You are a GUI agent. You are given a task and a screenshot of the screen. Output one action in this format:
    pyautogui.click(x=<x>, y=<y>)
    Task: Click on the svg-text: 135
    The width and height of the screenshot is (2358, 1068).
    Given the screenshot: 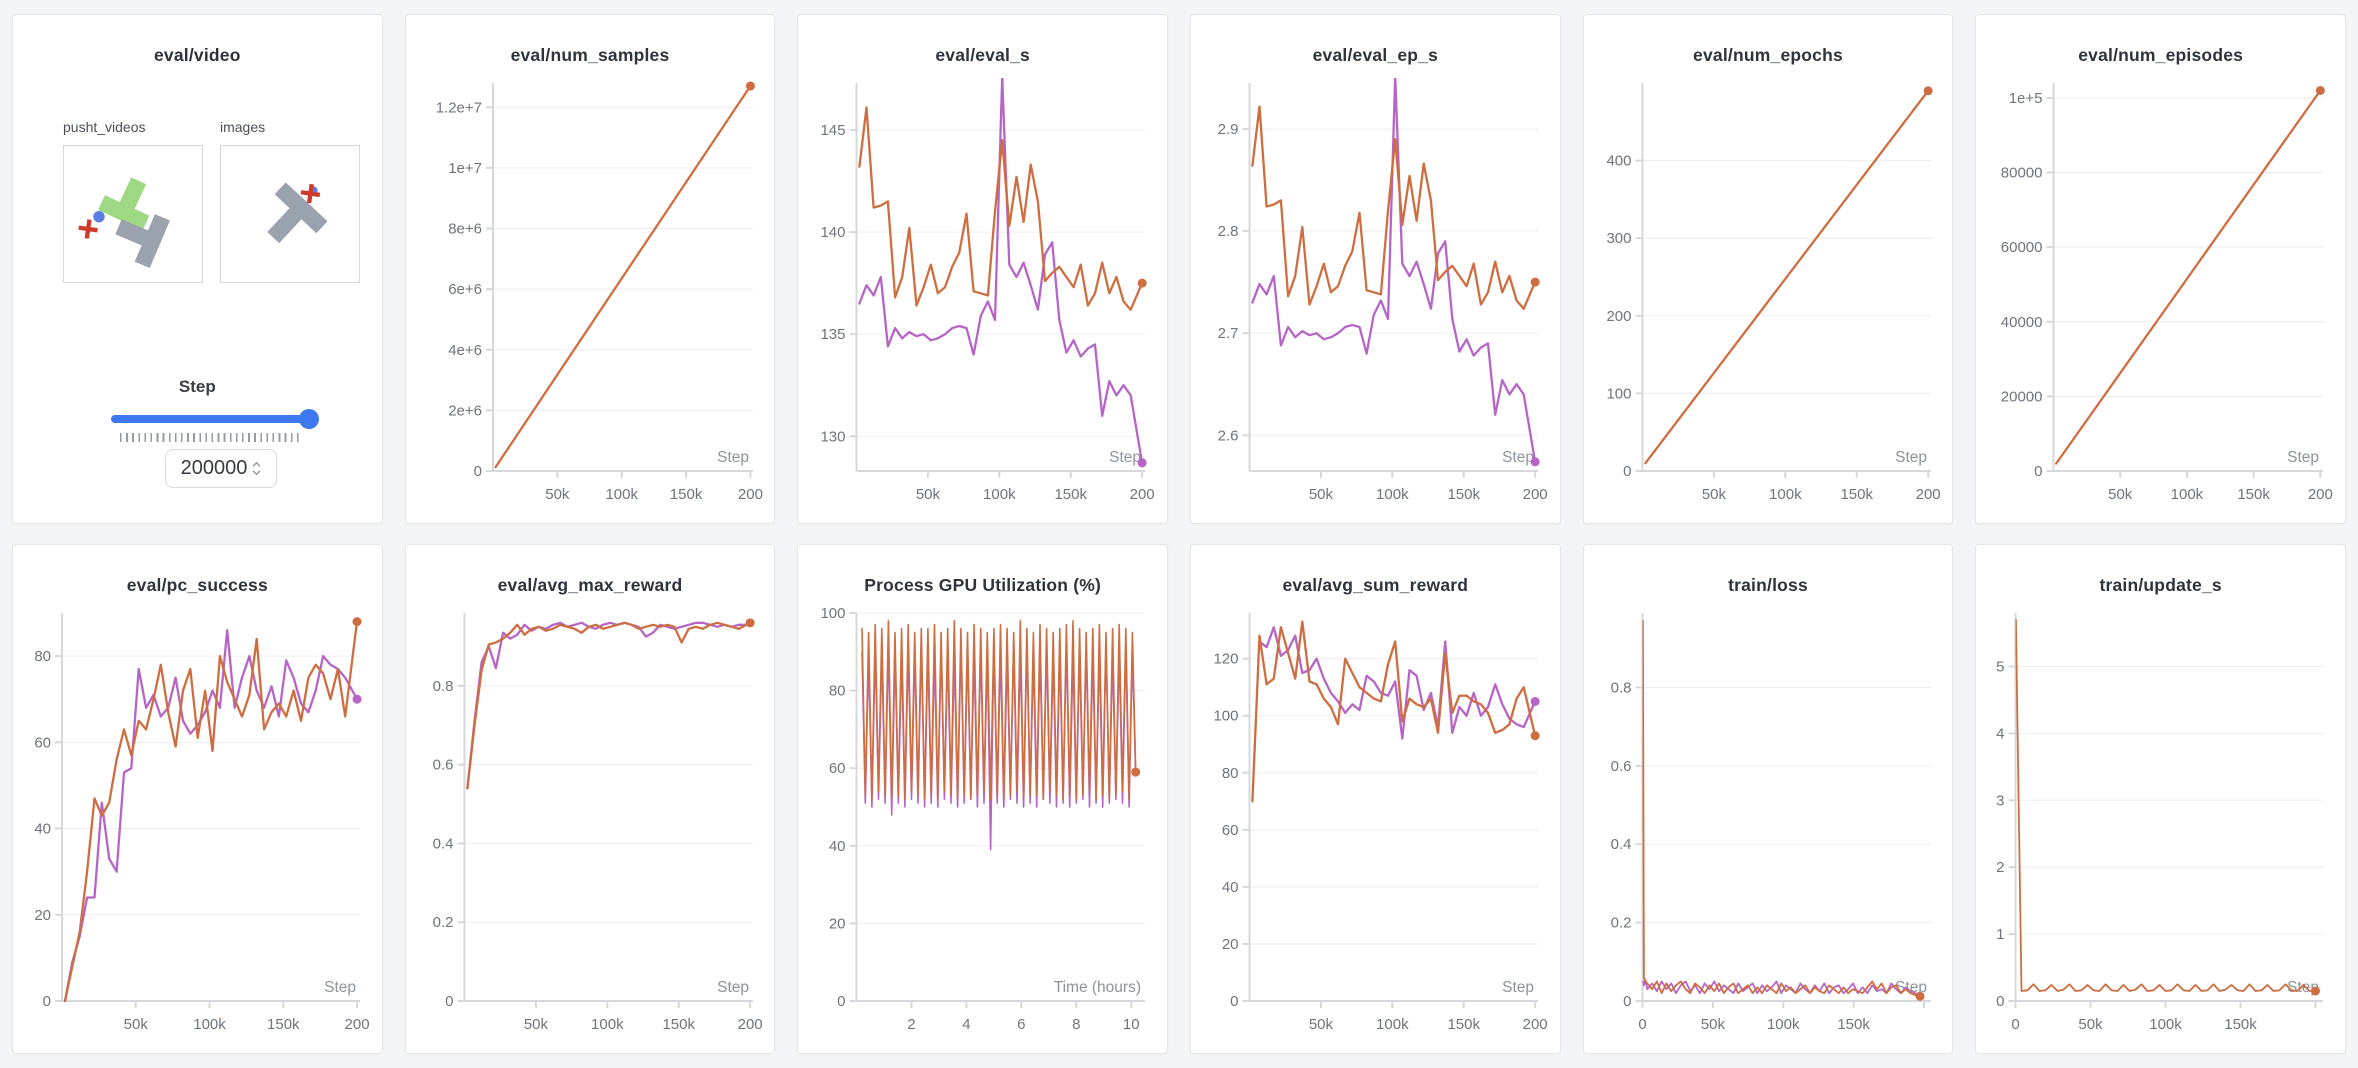 What is the action you would take?
    pyautogui.click(x=833, y=334)
    